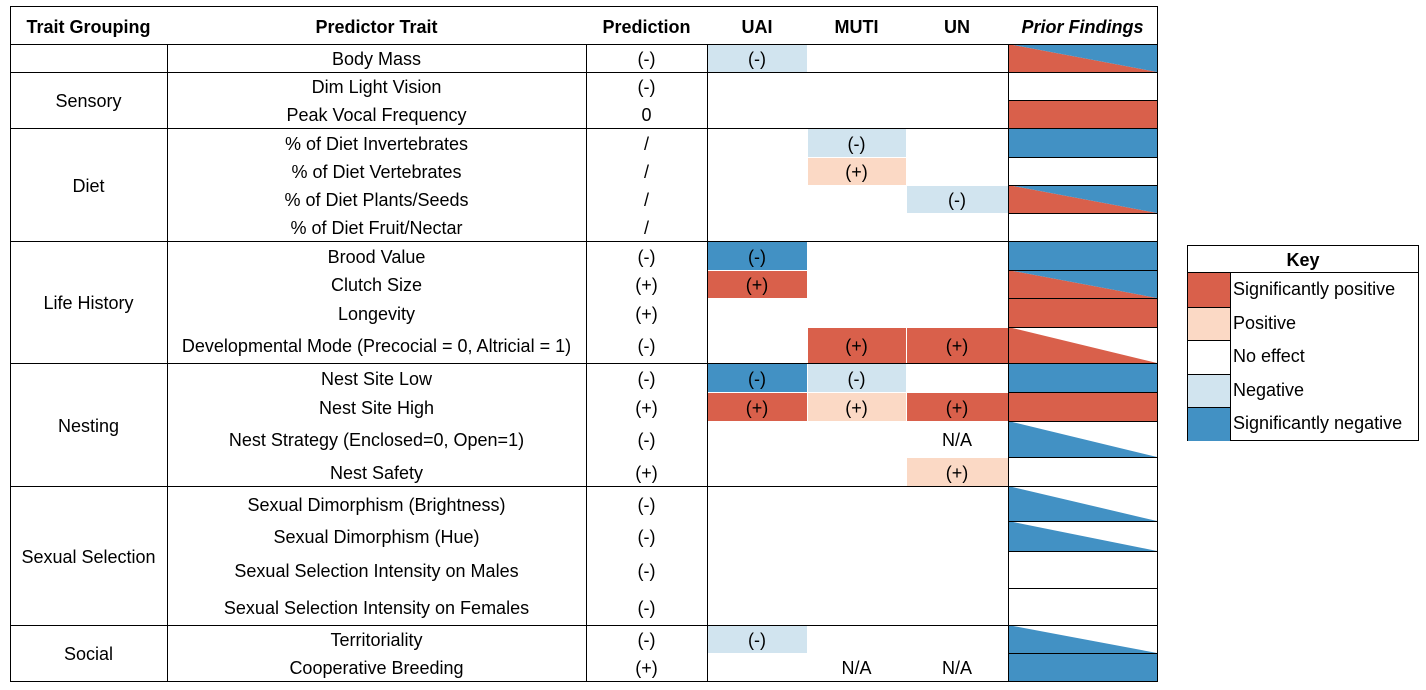 The image size is (1426, 690). Describe the element at coordinates (1209, 290) in the screenshot. I see `key-swatch-significantly-positive` at that location.